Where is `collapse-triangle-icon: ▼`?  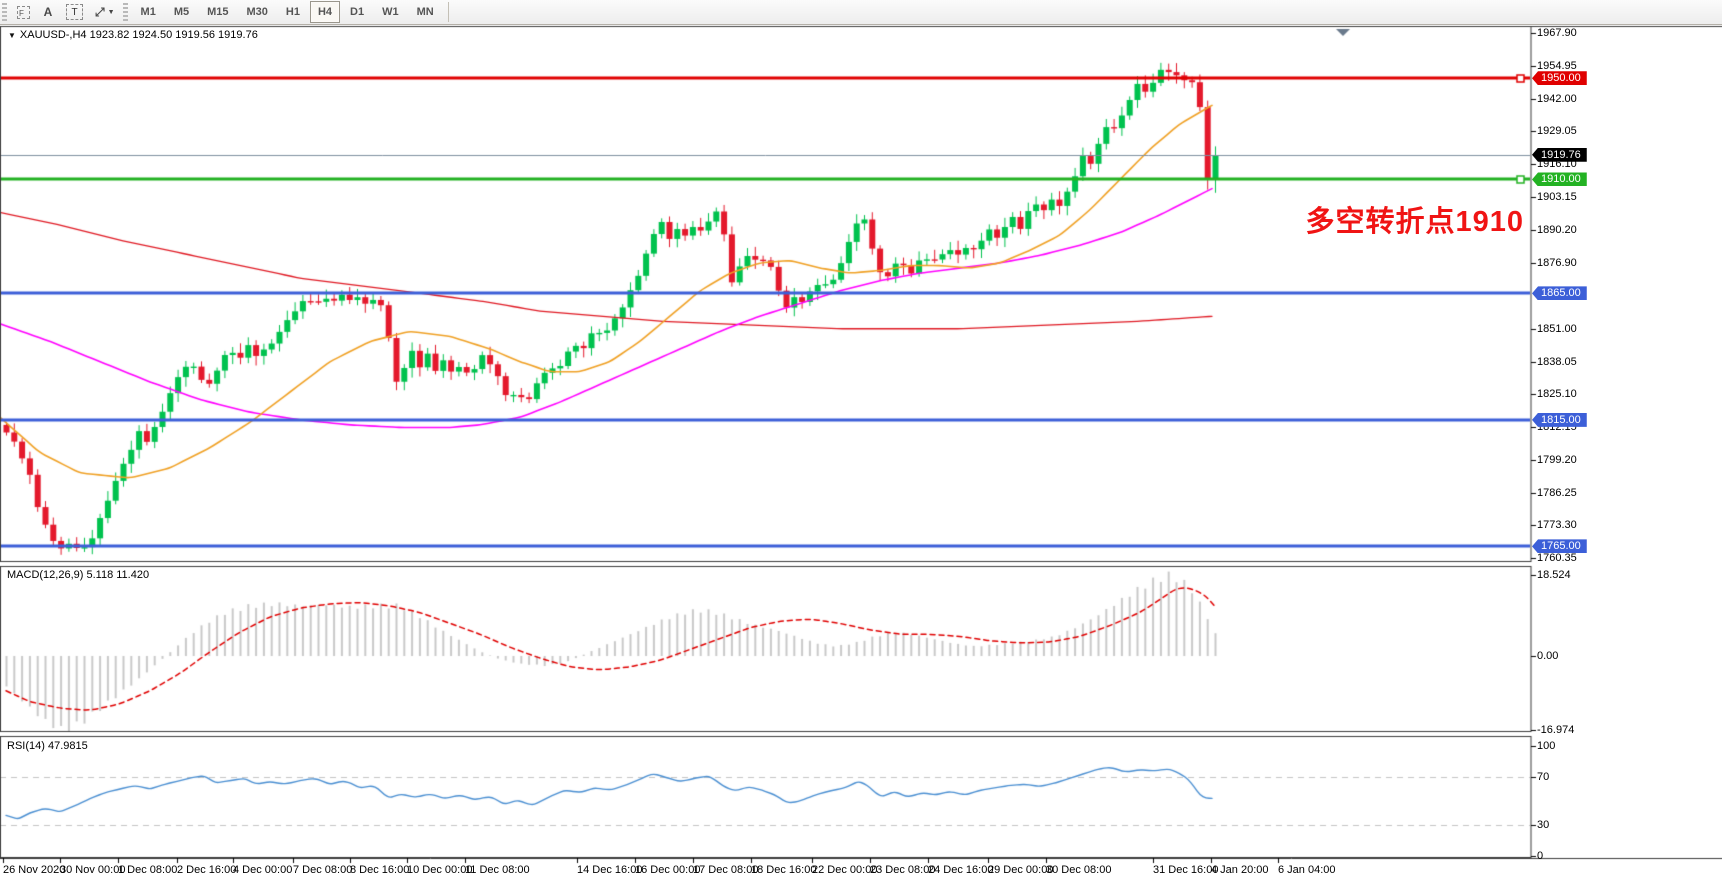
collapse-triangle-icon: ▼ is located at coordinates (12, 35).